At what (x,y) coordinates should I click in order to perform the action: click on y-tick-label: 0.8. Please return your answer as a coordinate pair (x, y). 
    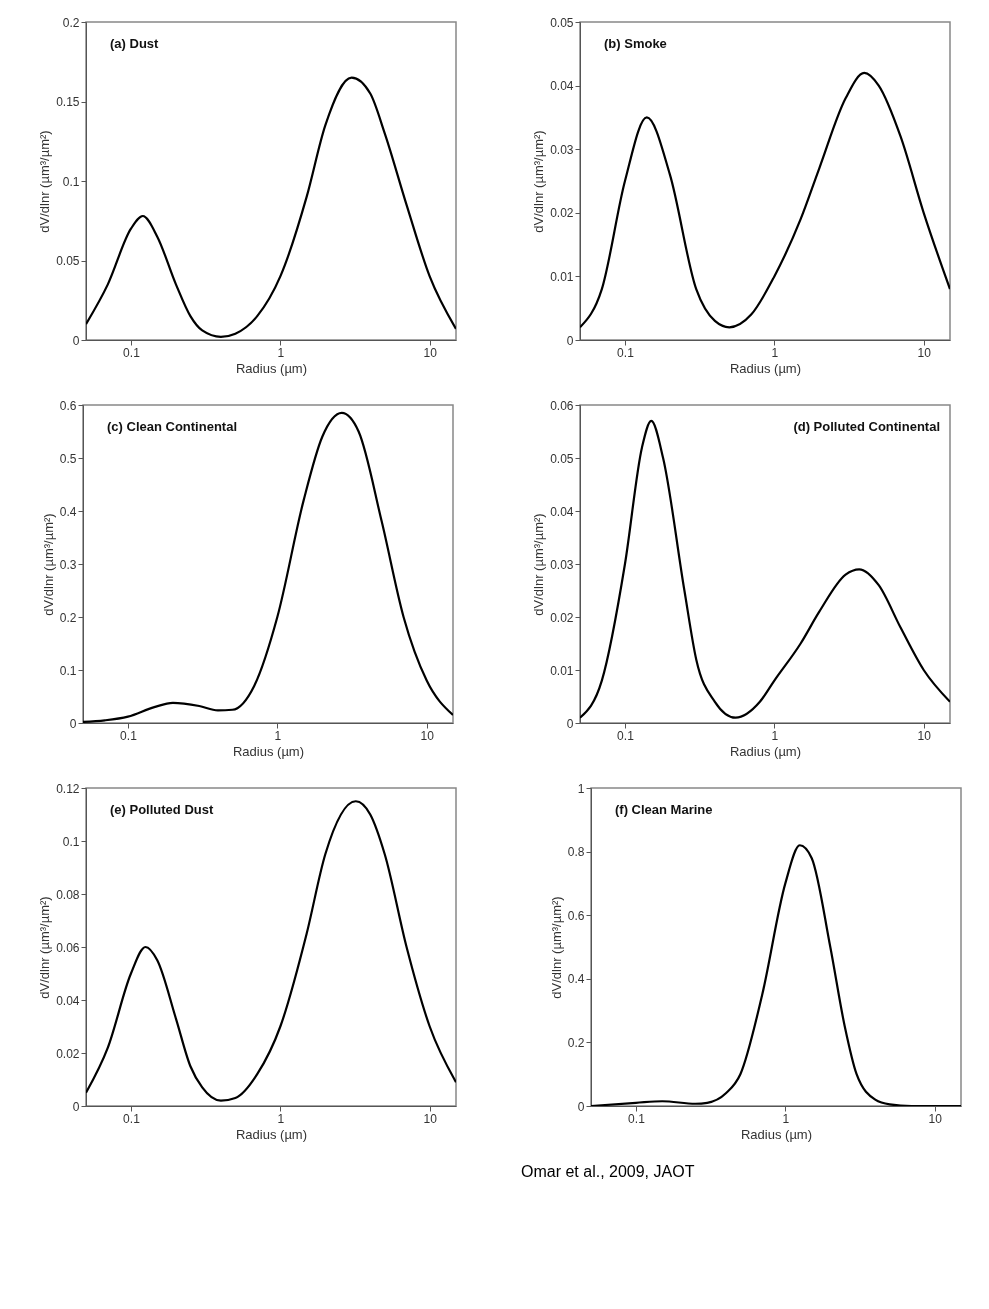
    Looking at the image, I should click on (576, 852).